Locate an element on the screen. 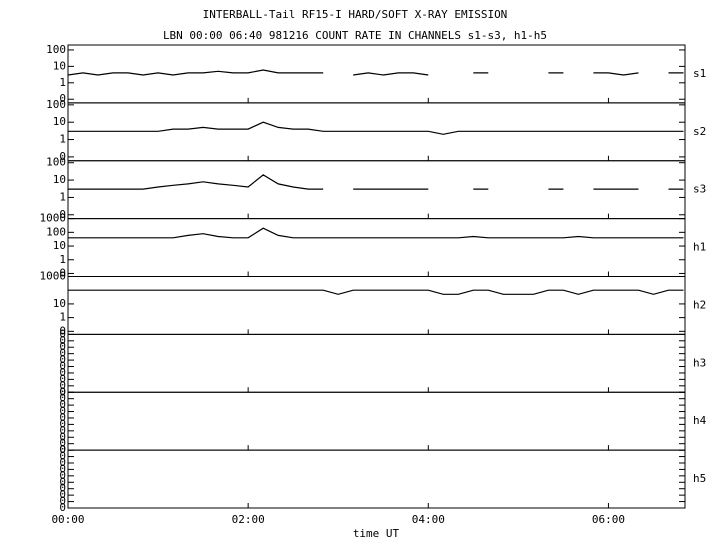  panel-label: s2 is located at coordinates (699, 131).